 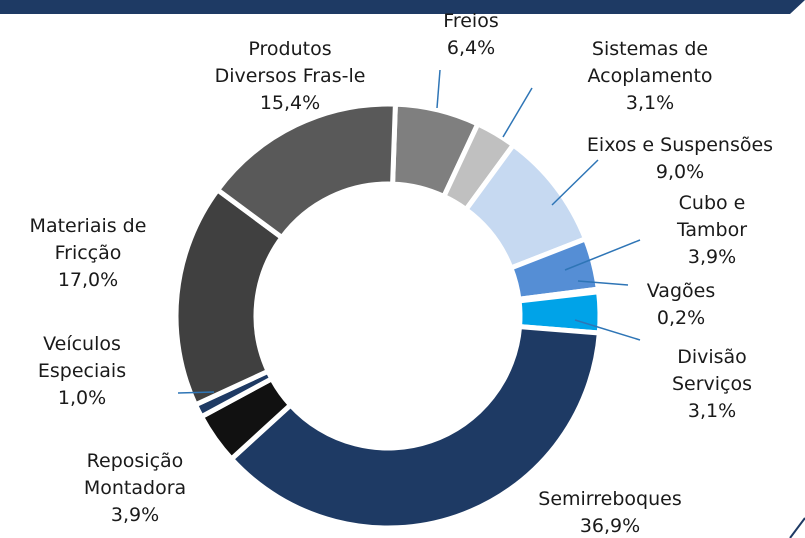 What do you see at coordinates (681, 291) in the screenshot?
I see `data-label-name: Vagões` at bounding box center [681, 291].